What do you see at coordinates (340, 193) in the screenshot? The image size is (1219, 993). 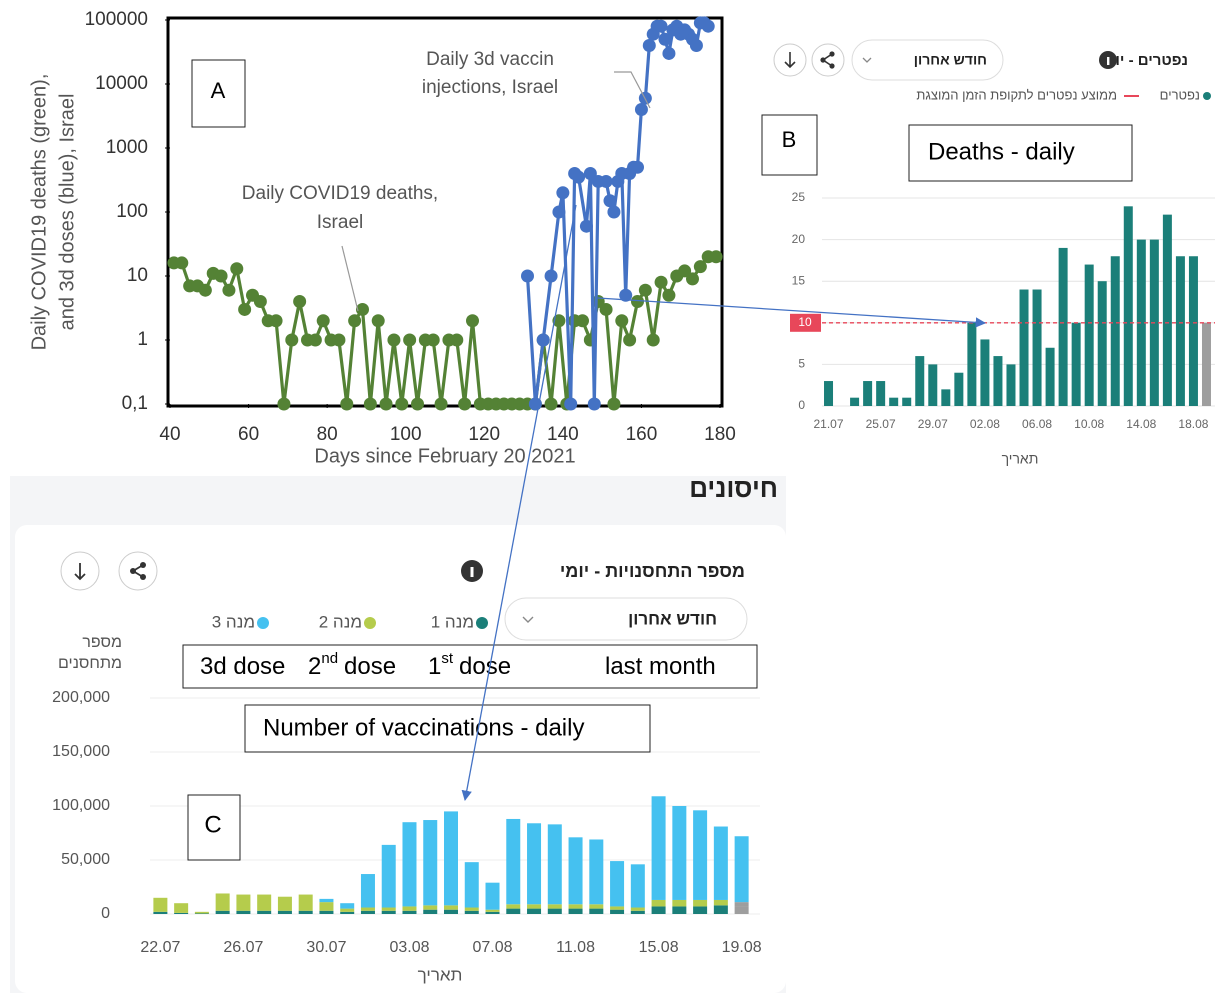 I see `annotation: Daily COVID19 deaths,` at bounding box center [340, 193].